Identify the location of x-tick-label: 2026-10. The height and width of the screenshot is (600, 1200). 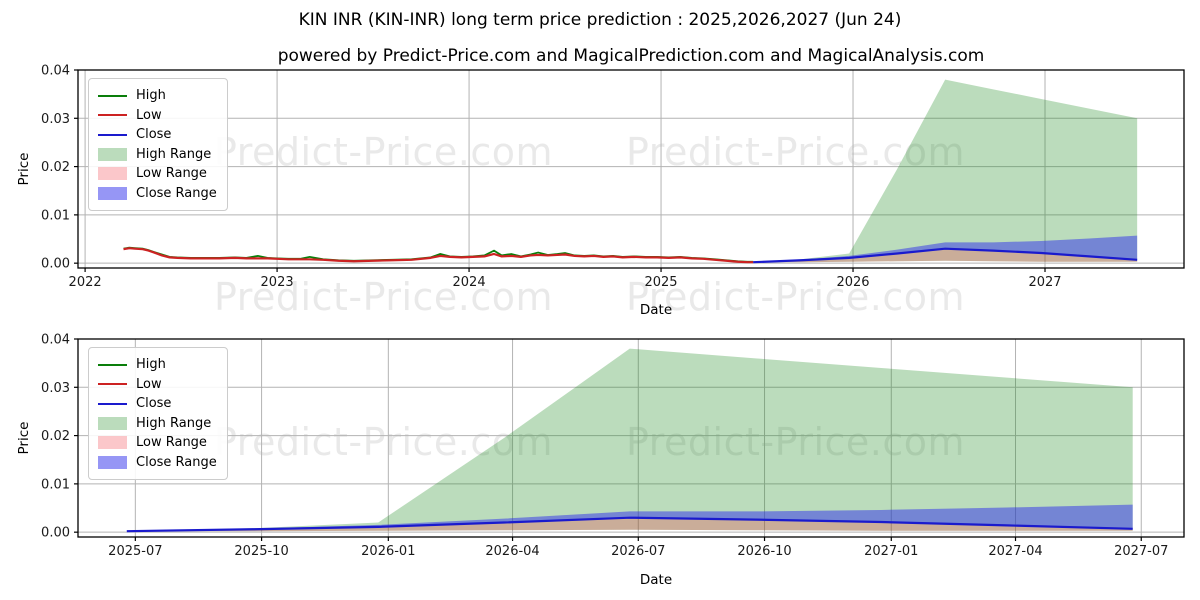
(764, 551).